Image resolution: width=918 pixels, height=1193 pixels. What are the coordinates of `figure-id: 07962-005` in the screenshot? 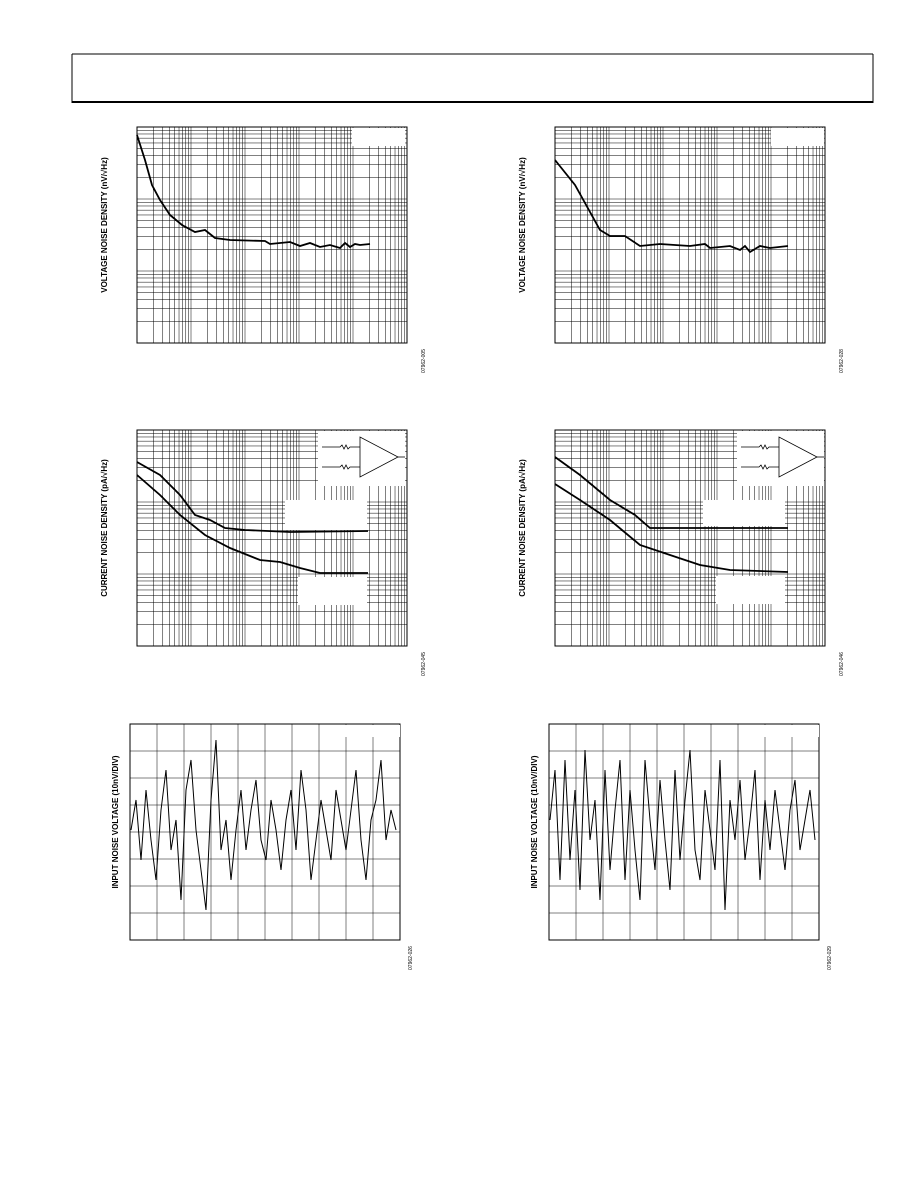 It's located at (424, 361).